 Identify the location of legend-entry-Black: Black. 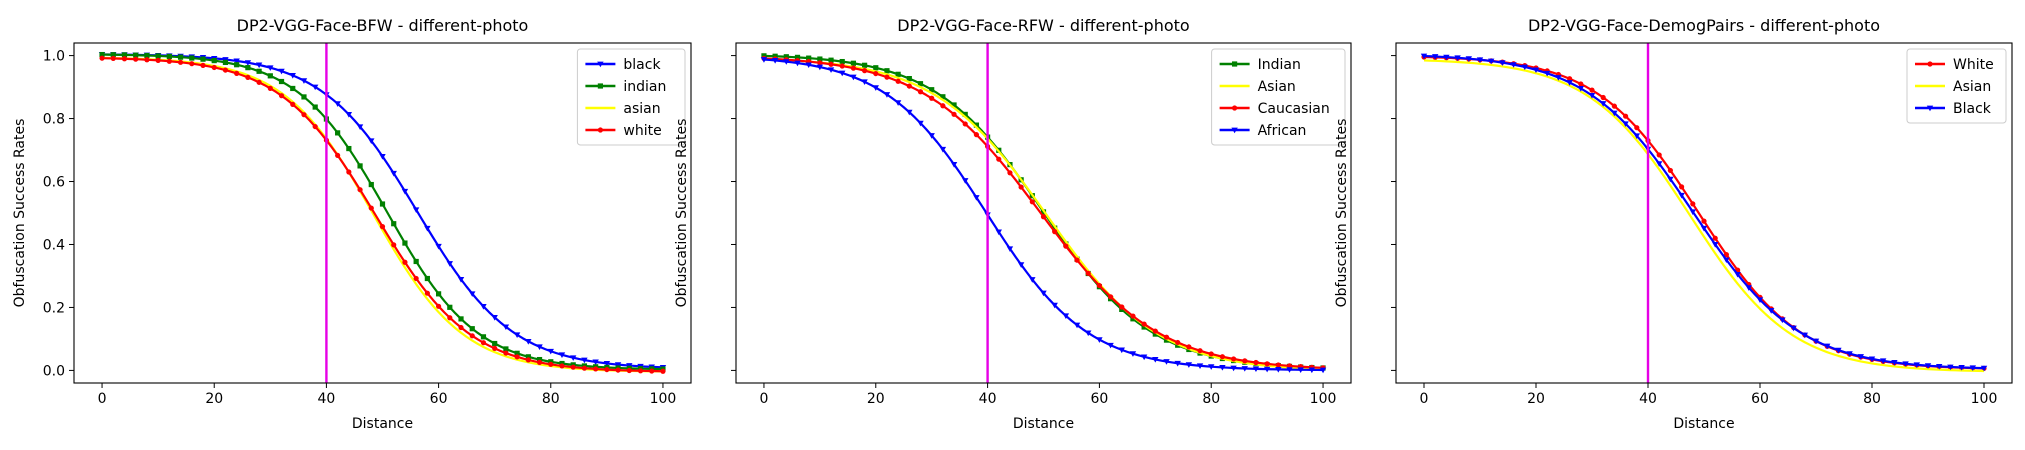
(1953, 109).